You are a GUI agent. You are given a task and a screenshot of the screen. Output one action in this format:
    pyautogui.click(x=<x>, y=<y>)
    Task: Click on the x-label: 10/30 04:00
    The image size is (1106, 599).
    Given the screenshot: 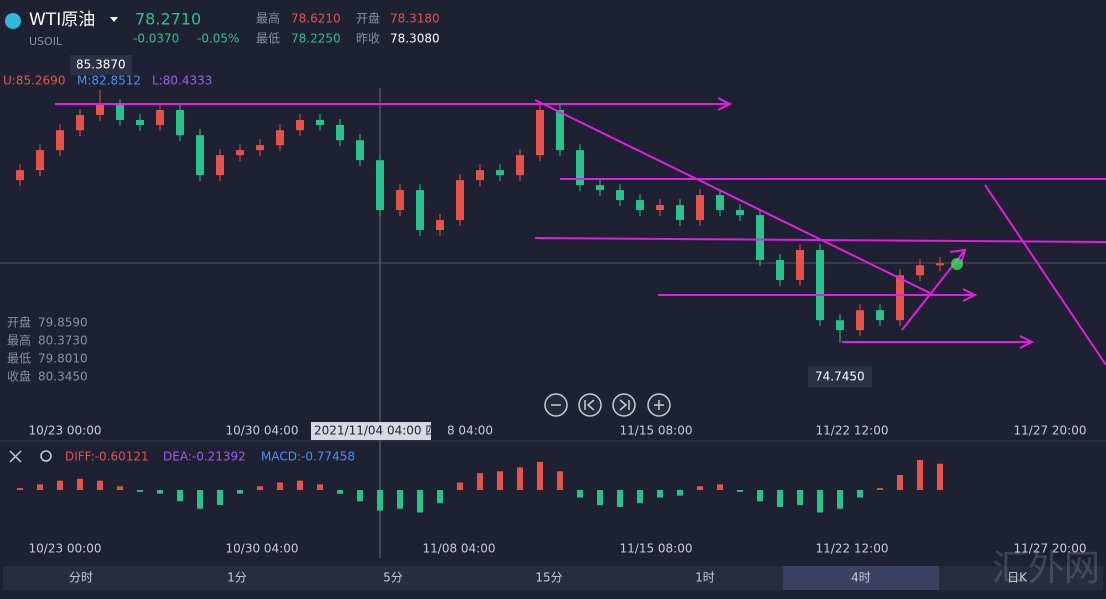 What is the action you would take?
    pyautogui.click(x=262, y=431)
    